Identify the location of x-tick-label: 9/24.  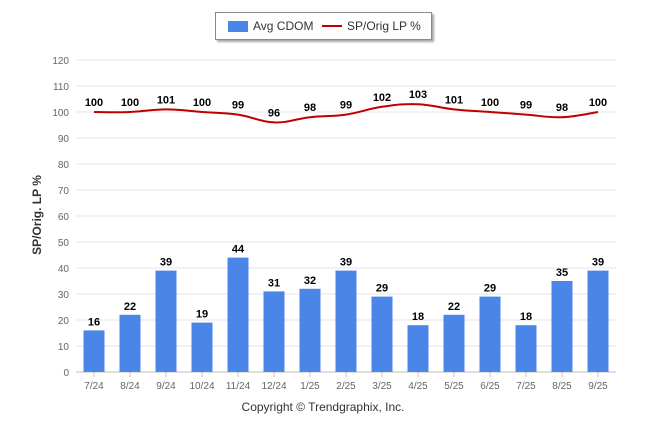
(166, 386).